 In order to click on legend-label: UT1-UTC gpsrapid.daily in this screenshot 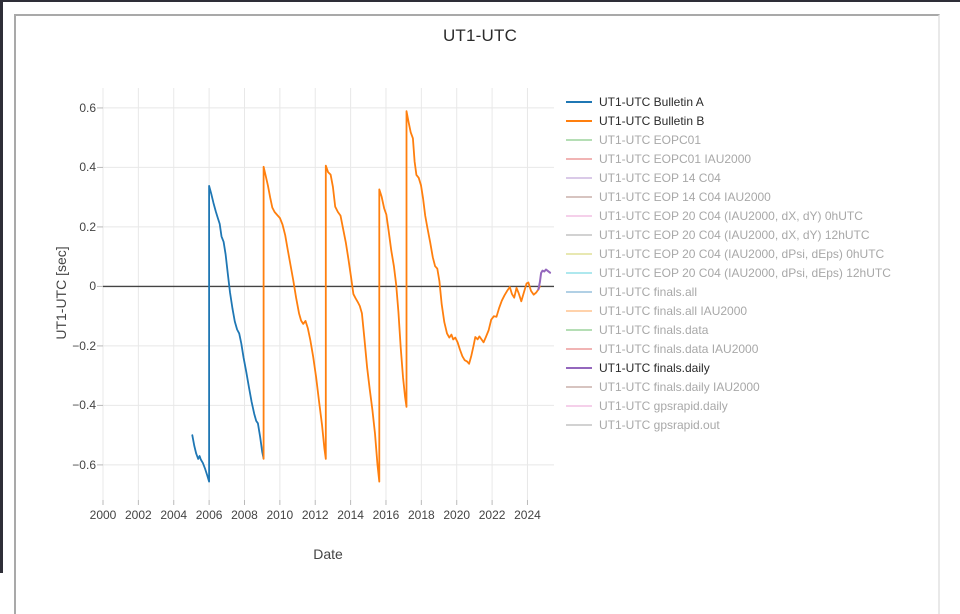, I will do `click(663, 405)`.